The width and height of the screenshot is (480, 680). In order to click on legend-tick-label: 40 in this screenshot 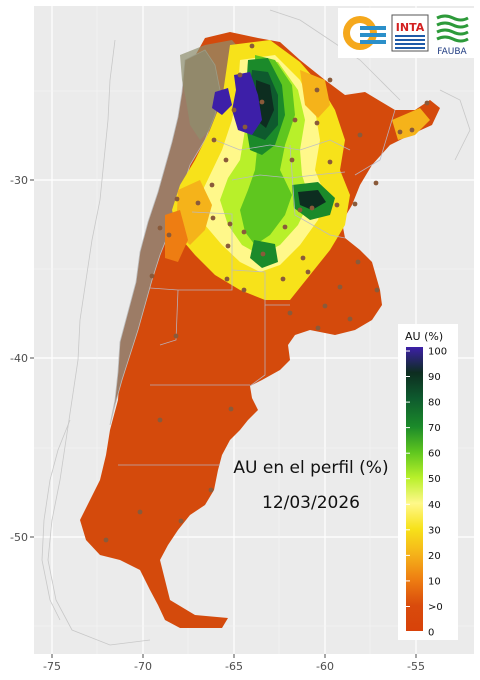, I will do `click(434, 505)`.